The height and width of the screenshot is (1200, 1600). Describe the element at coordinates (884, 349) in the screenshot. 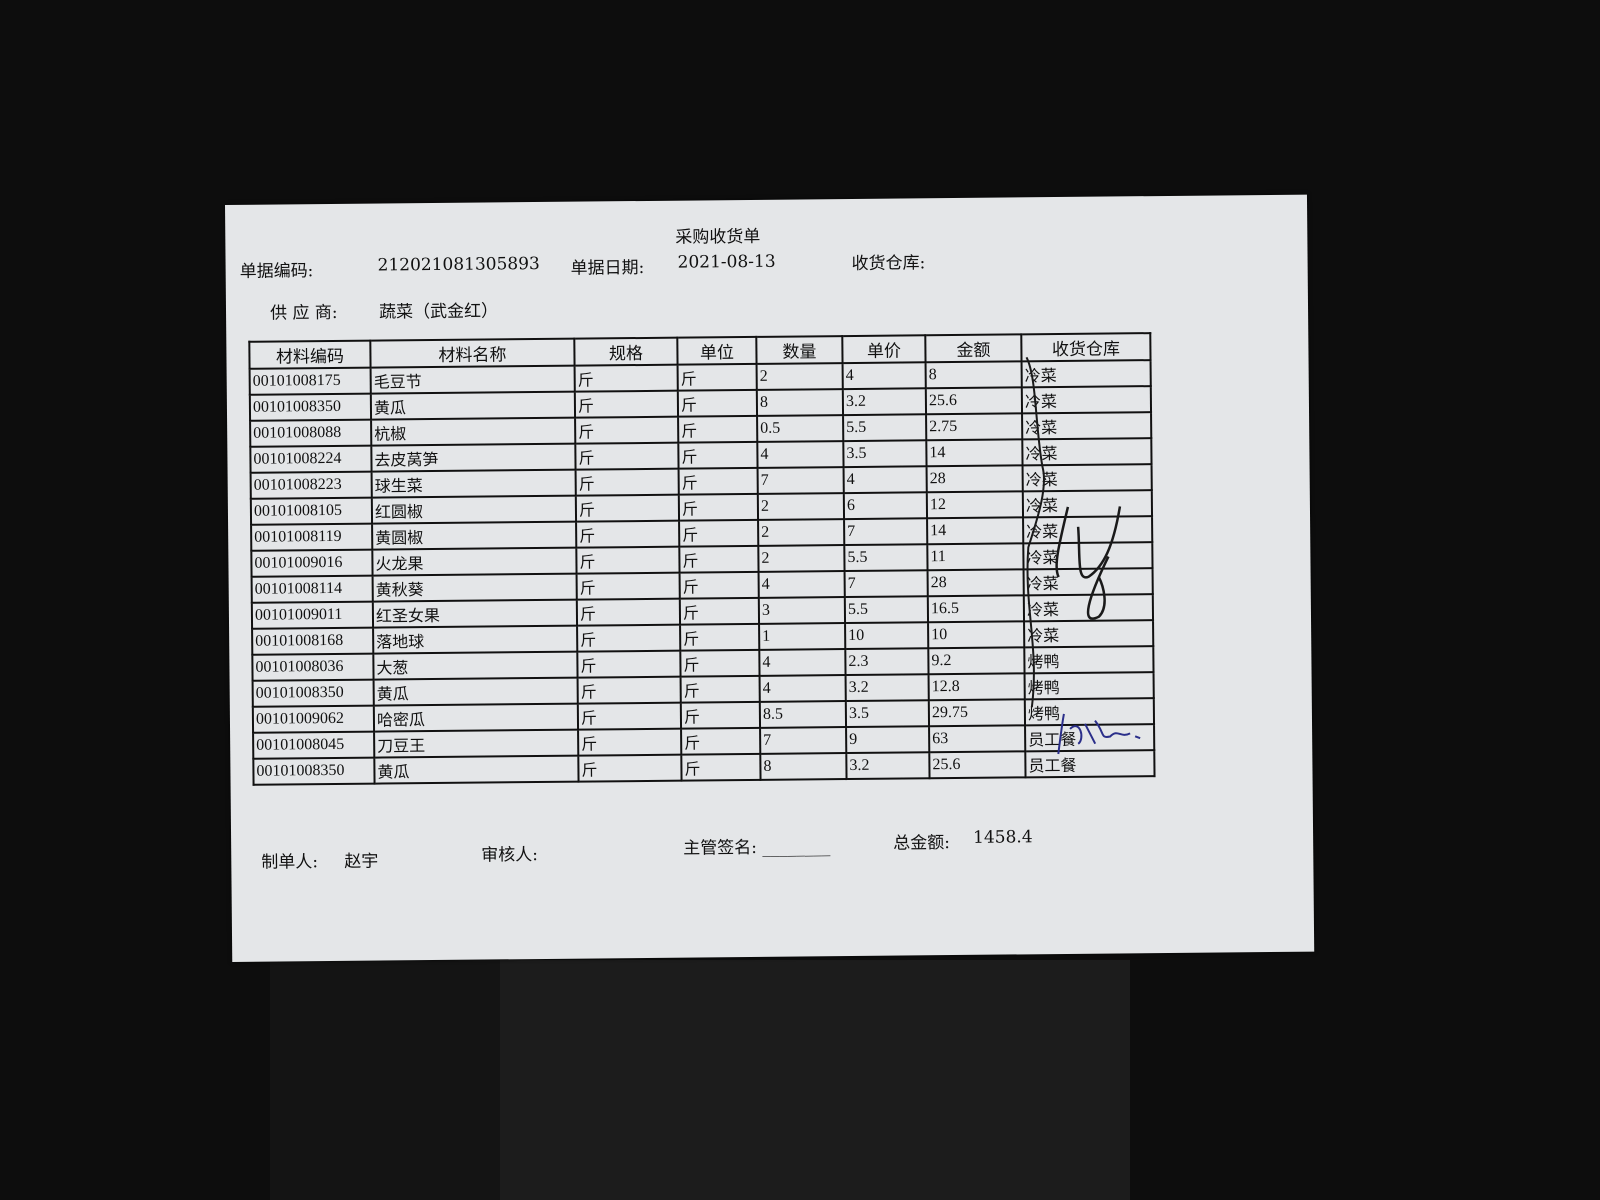

I see `column-header: 单价` at that location.